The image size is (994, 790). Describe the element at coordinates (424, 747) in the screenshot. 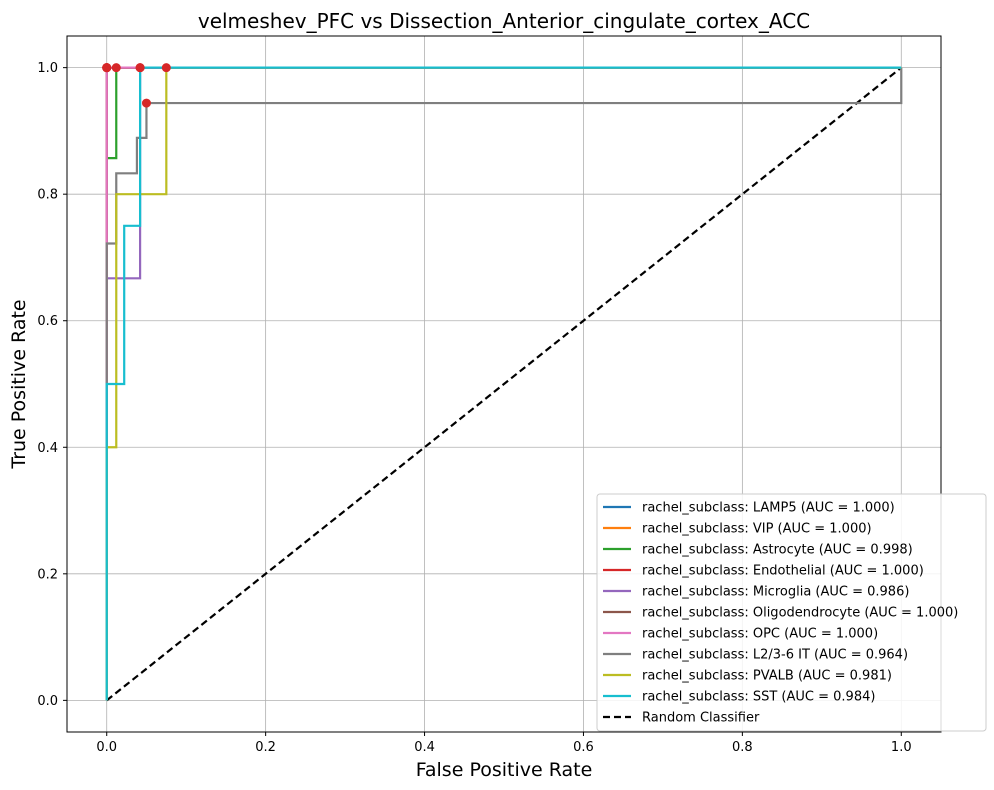

I see `x-tick-label: 0.4` at that location.